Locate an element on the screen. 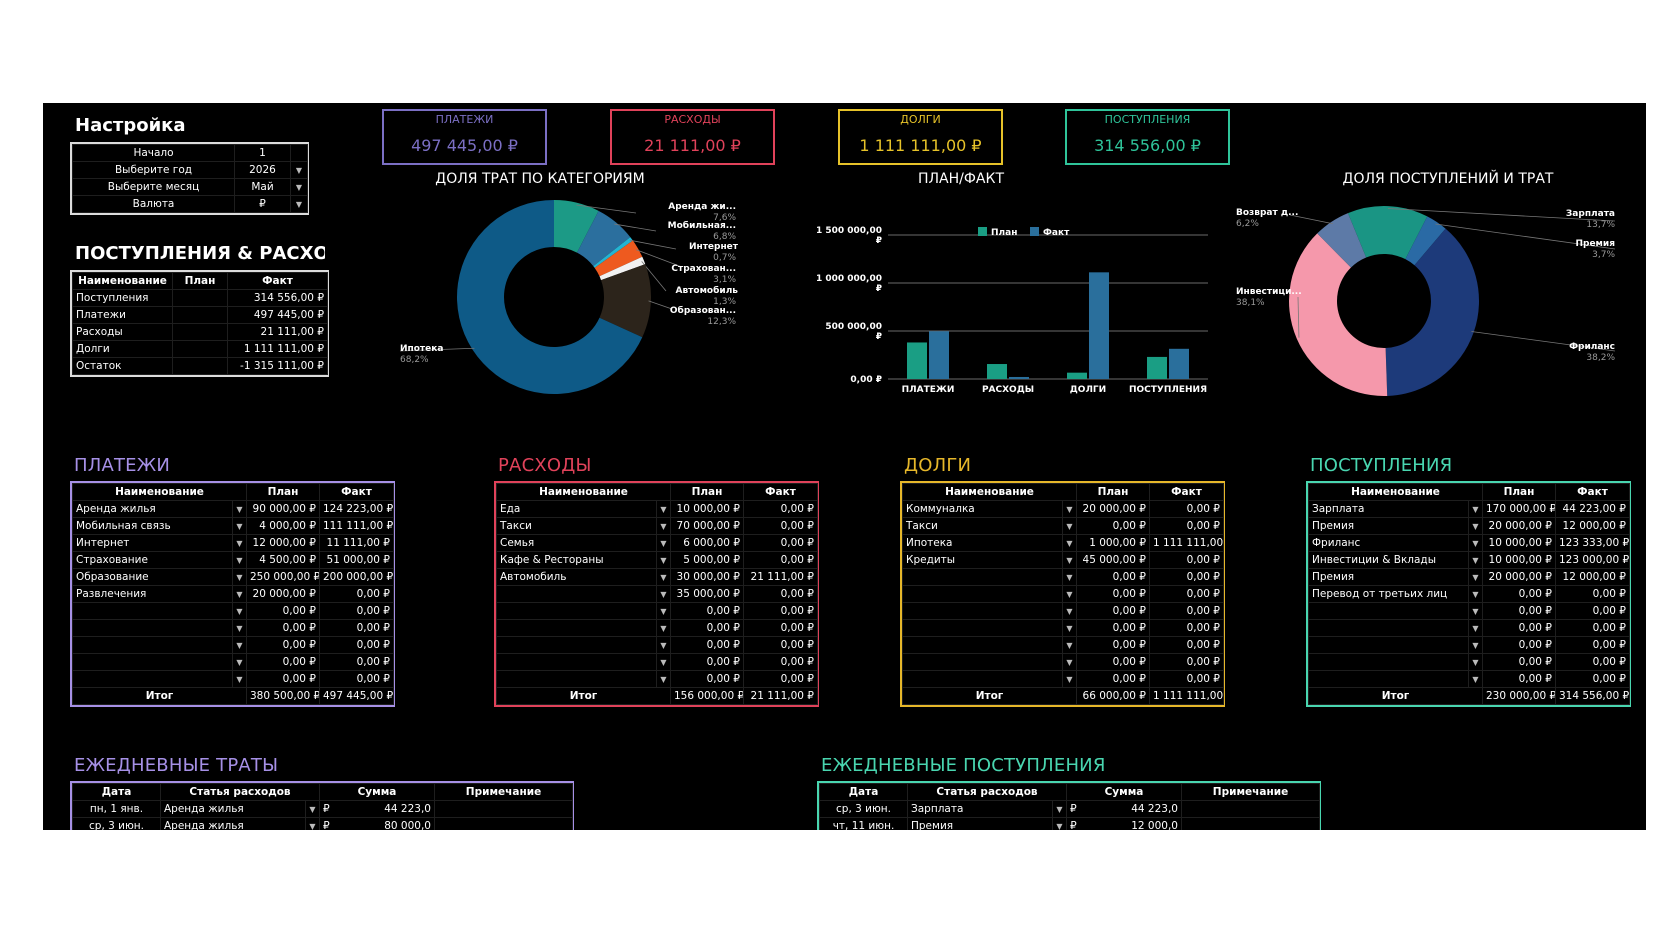  fact-cell: -1 315 111,00 ₽ is located at coordinates (277, 366).